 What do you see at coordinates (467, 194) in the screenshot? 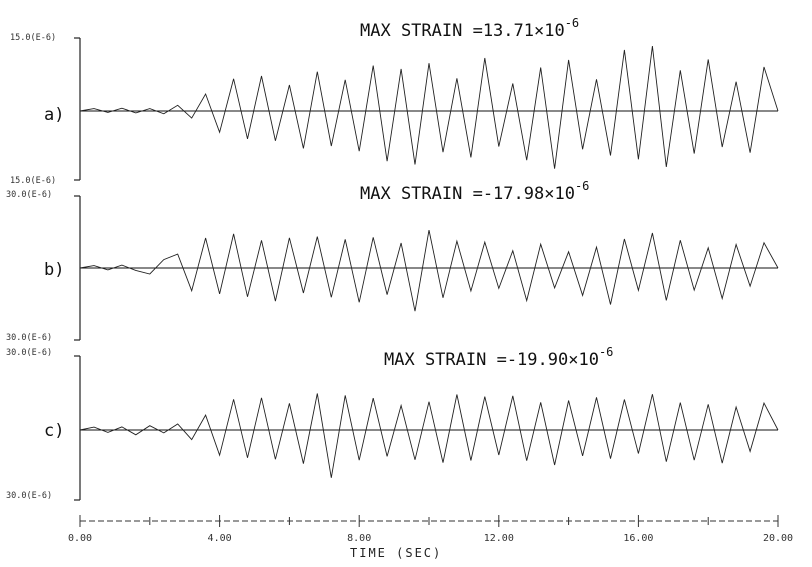
I see `panel-b-max-strain-prefix: MAX STRAIN =-17.98×10` at bounding box center [467, 194].